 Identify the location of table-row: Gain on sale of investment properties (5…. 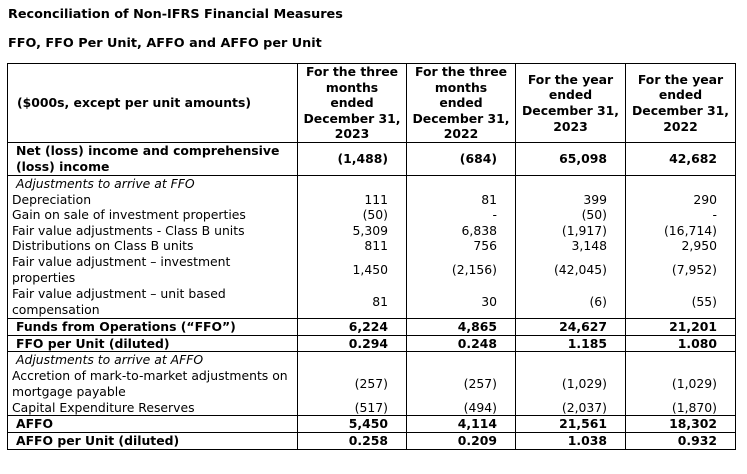
(371, 215).